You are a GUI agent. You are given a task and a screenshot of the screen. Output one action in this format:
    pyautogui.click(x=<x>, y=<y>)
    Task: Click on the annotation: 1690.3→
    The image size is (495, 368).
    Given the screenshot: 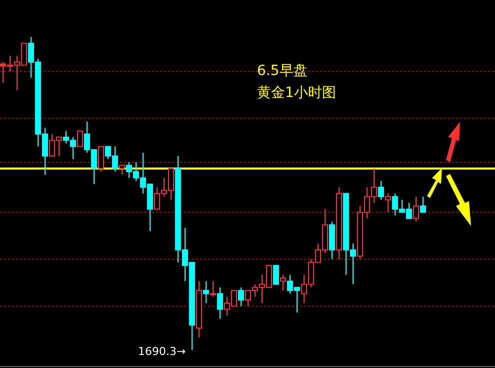 What is the action you would take?
    pyautogui.click(x=162, y=351)
    